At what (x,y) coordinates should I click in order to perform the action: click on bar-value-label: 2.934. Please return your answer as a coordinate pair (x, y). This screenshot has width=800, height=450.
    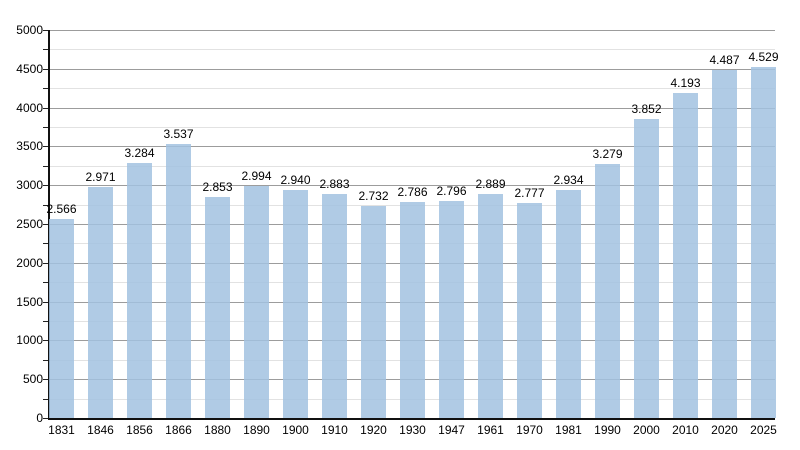
    Looking at the image, I should click on (568, 180).